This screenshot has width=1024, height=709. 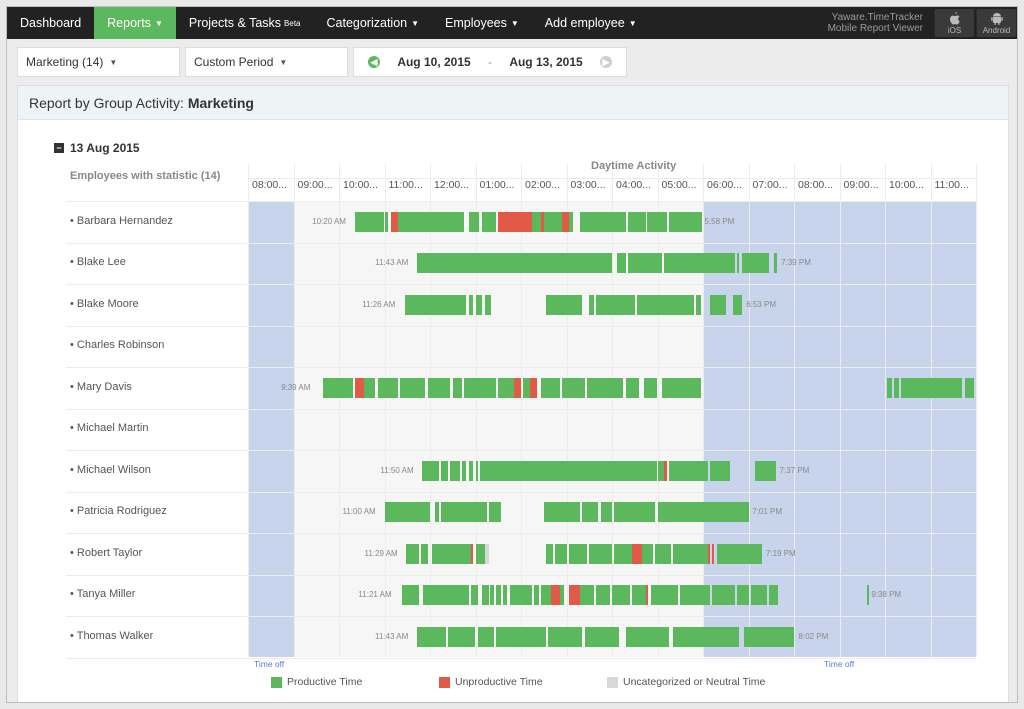 I want to click on employee-row: Blake Lee 11:43 AM 7:39 PM, so click(x=497, y=264).